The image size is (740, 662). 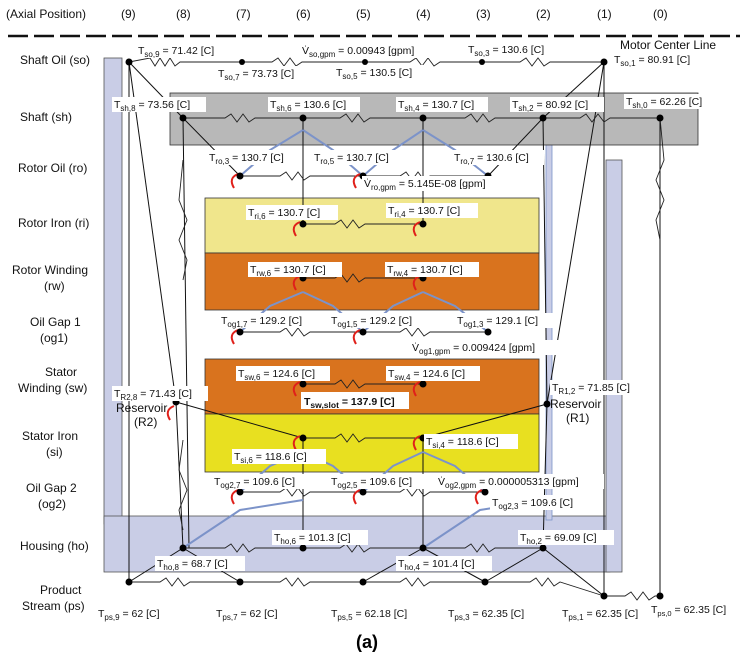 I want to click on svg-text: Tsi,6 = 118.6 [C], so click(x=270, y=458).